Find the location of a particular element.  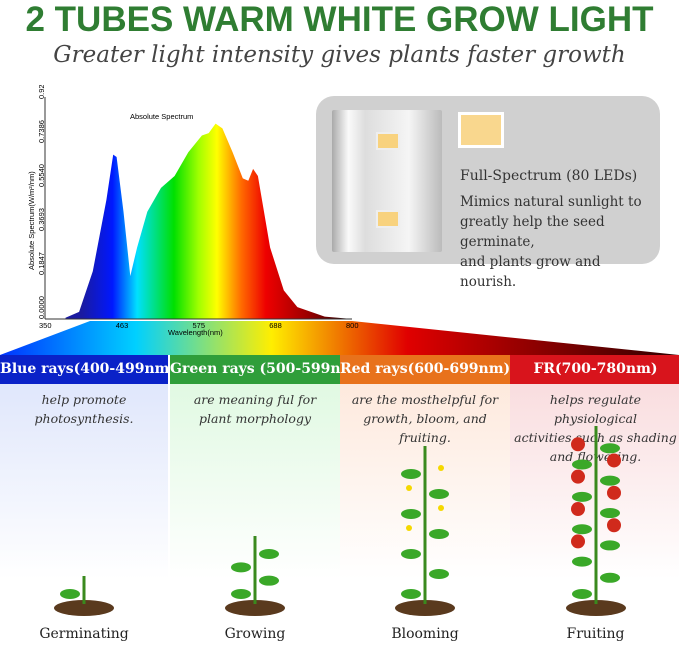

stage-label: Fruiting is located at coordinates (595, 634).